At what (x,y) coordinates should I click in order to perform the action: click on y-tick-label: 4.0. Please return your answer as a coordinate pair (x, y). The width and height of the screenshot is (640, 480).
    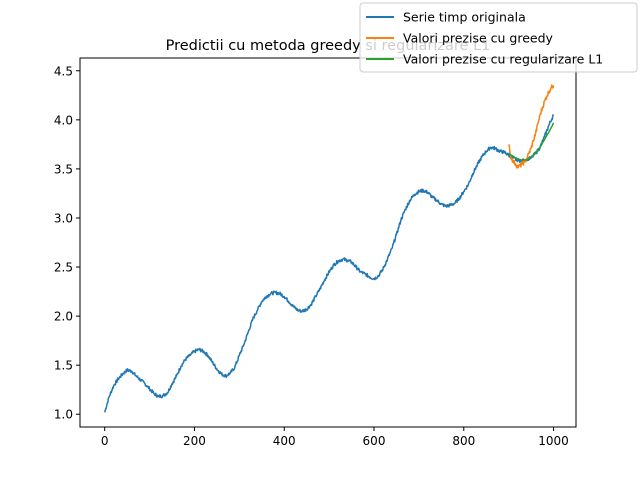
    Looking at the image, I should click on (63, 120).